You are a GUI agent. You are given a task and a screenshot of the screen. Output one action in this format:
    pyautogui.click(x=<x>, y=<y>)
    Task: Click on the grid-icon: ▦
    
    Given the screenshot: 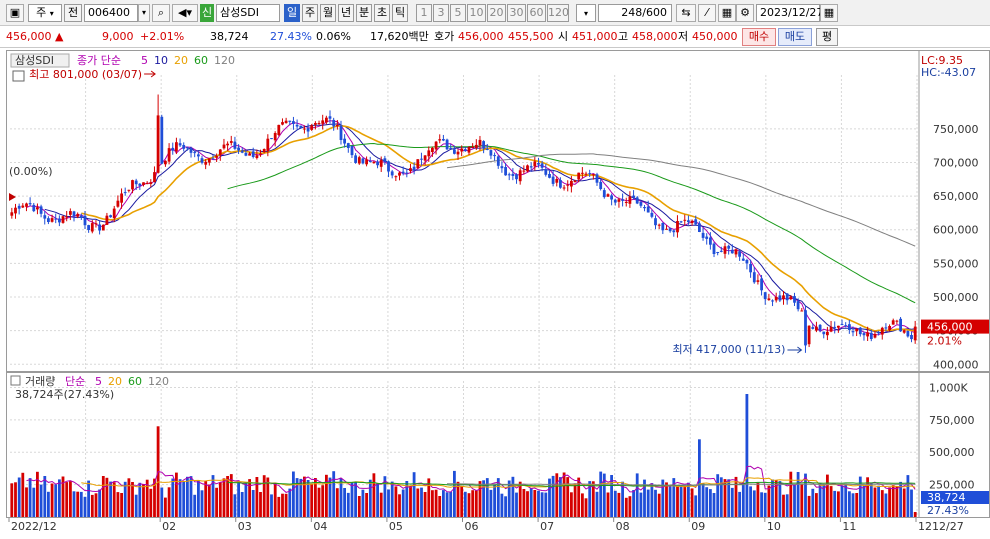 What is the action you would take?
    pyautogui.click(x=727, y=13)
    